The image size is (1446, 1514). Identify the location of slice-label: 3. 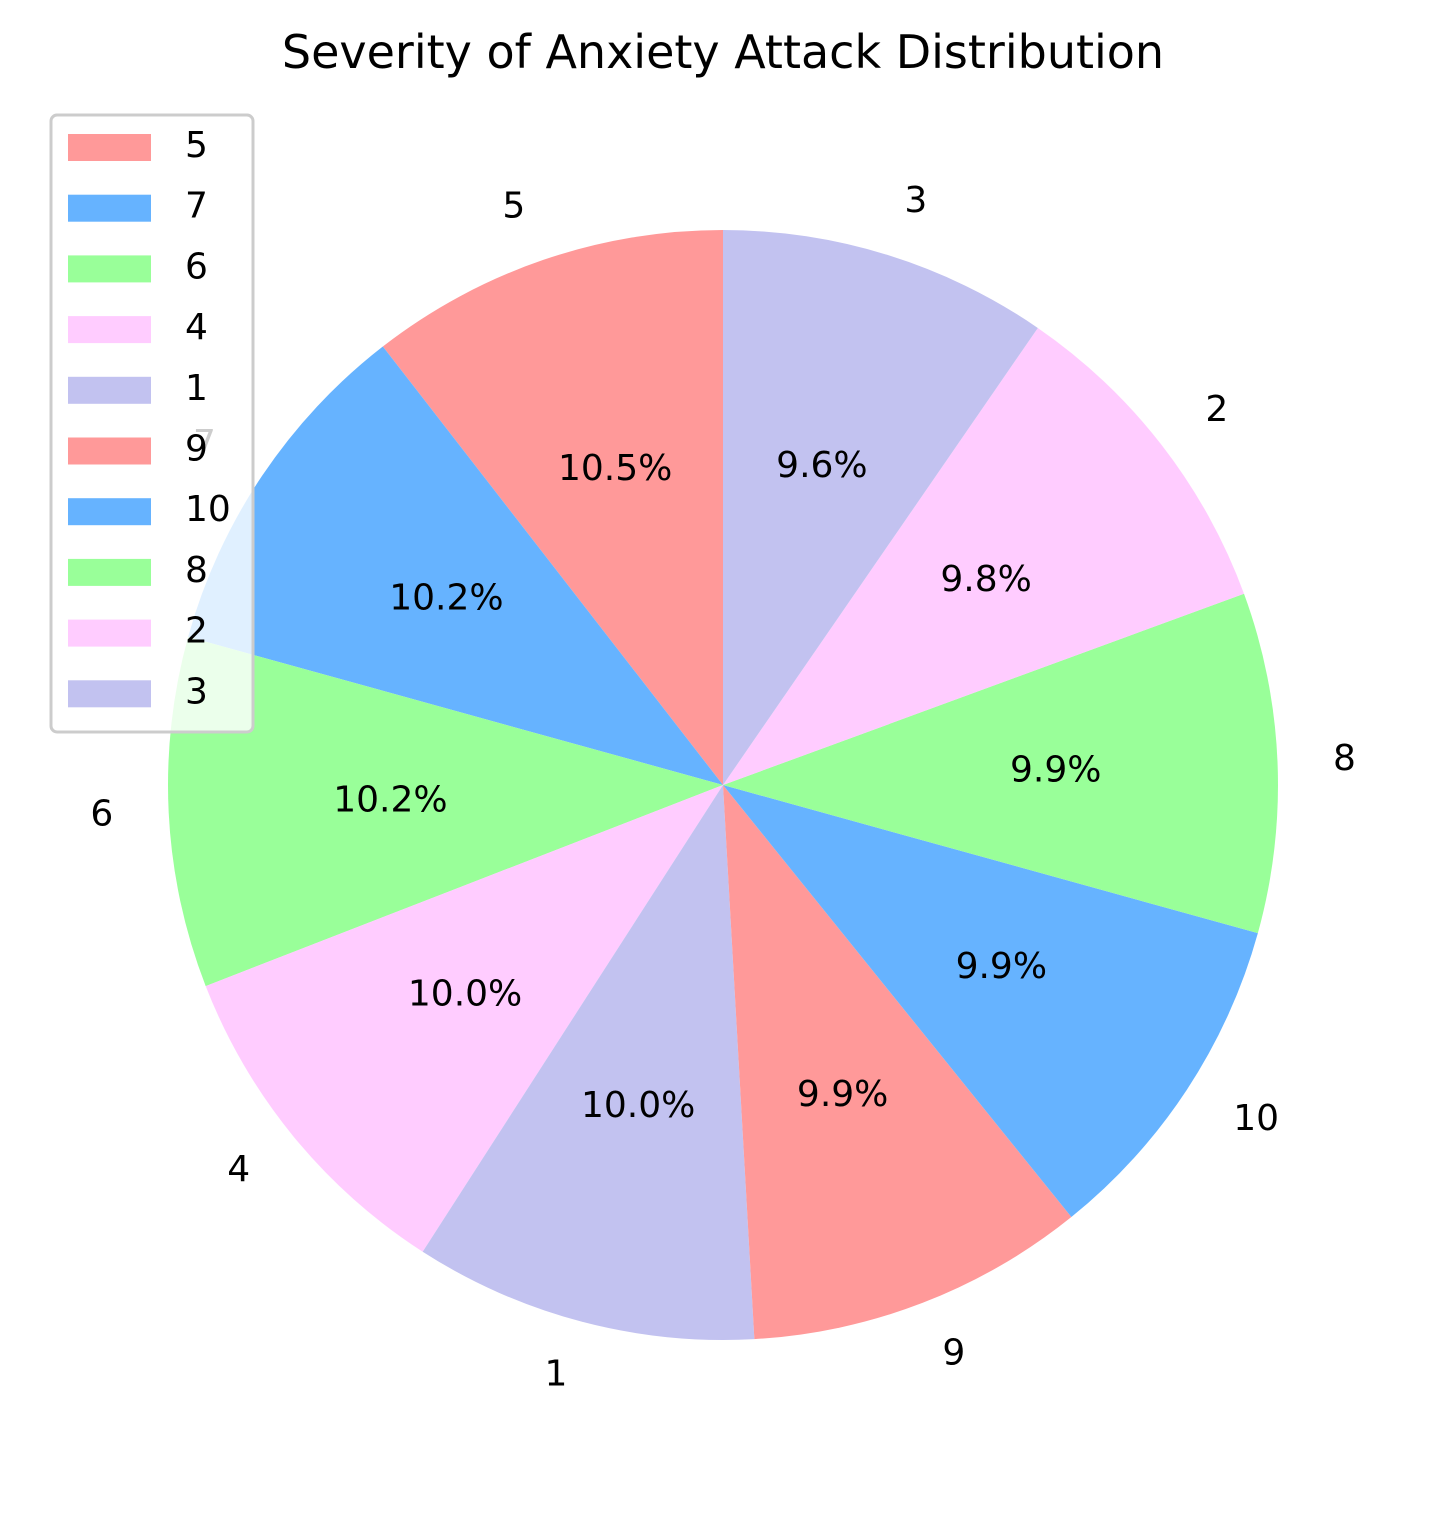
(915, 200).